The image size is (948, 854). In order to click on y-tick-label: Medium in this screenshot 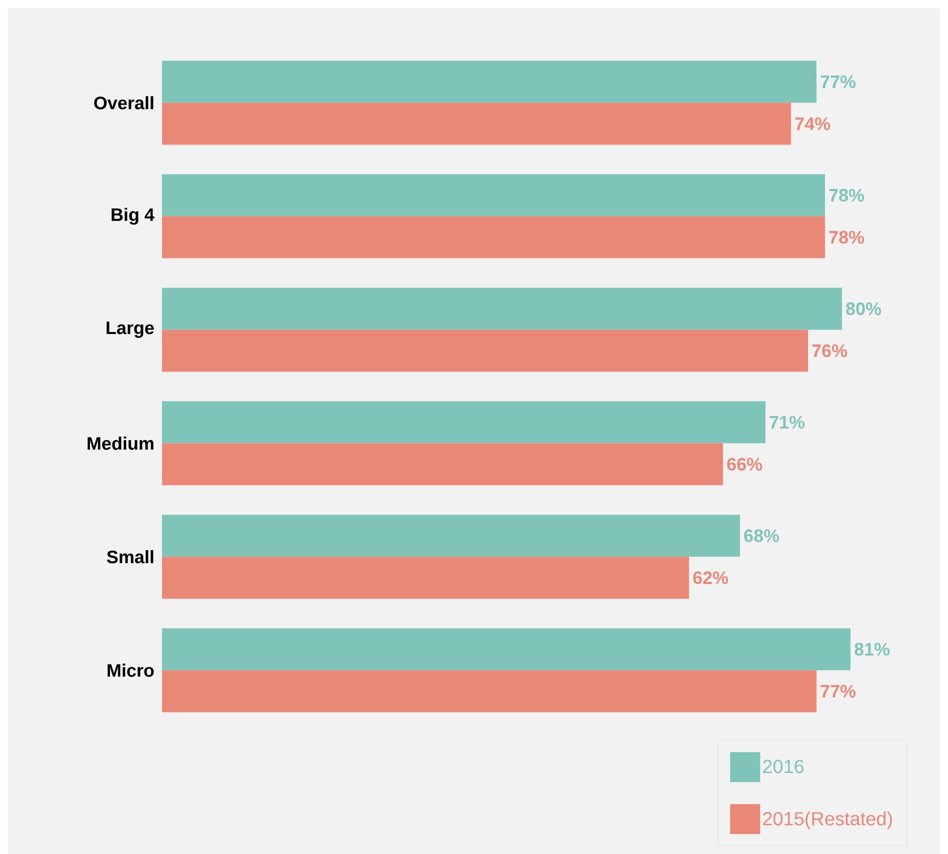, I will do `click(121, 443)`.